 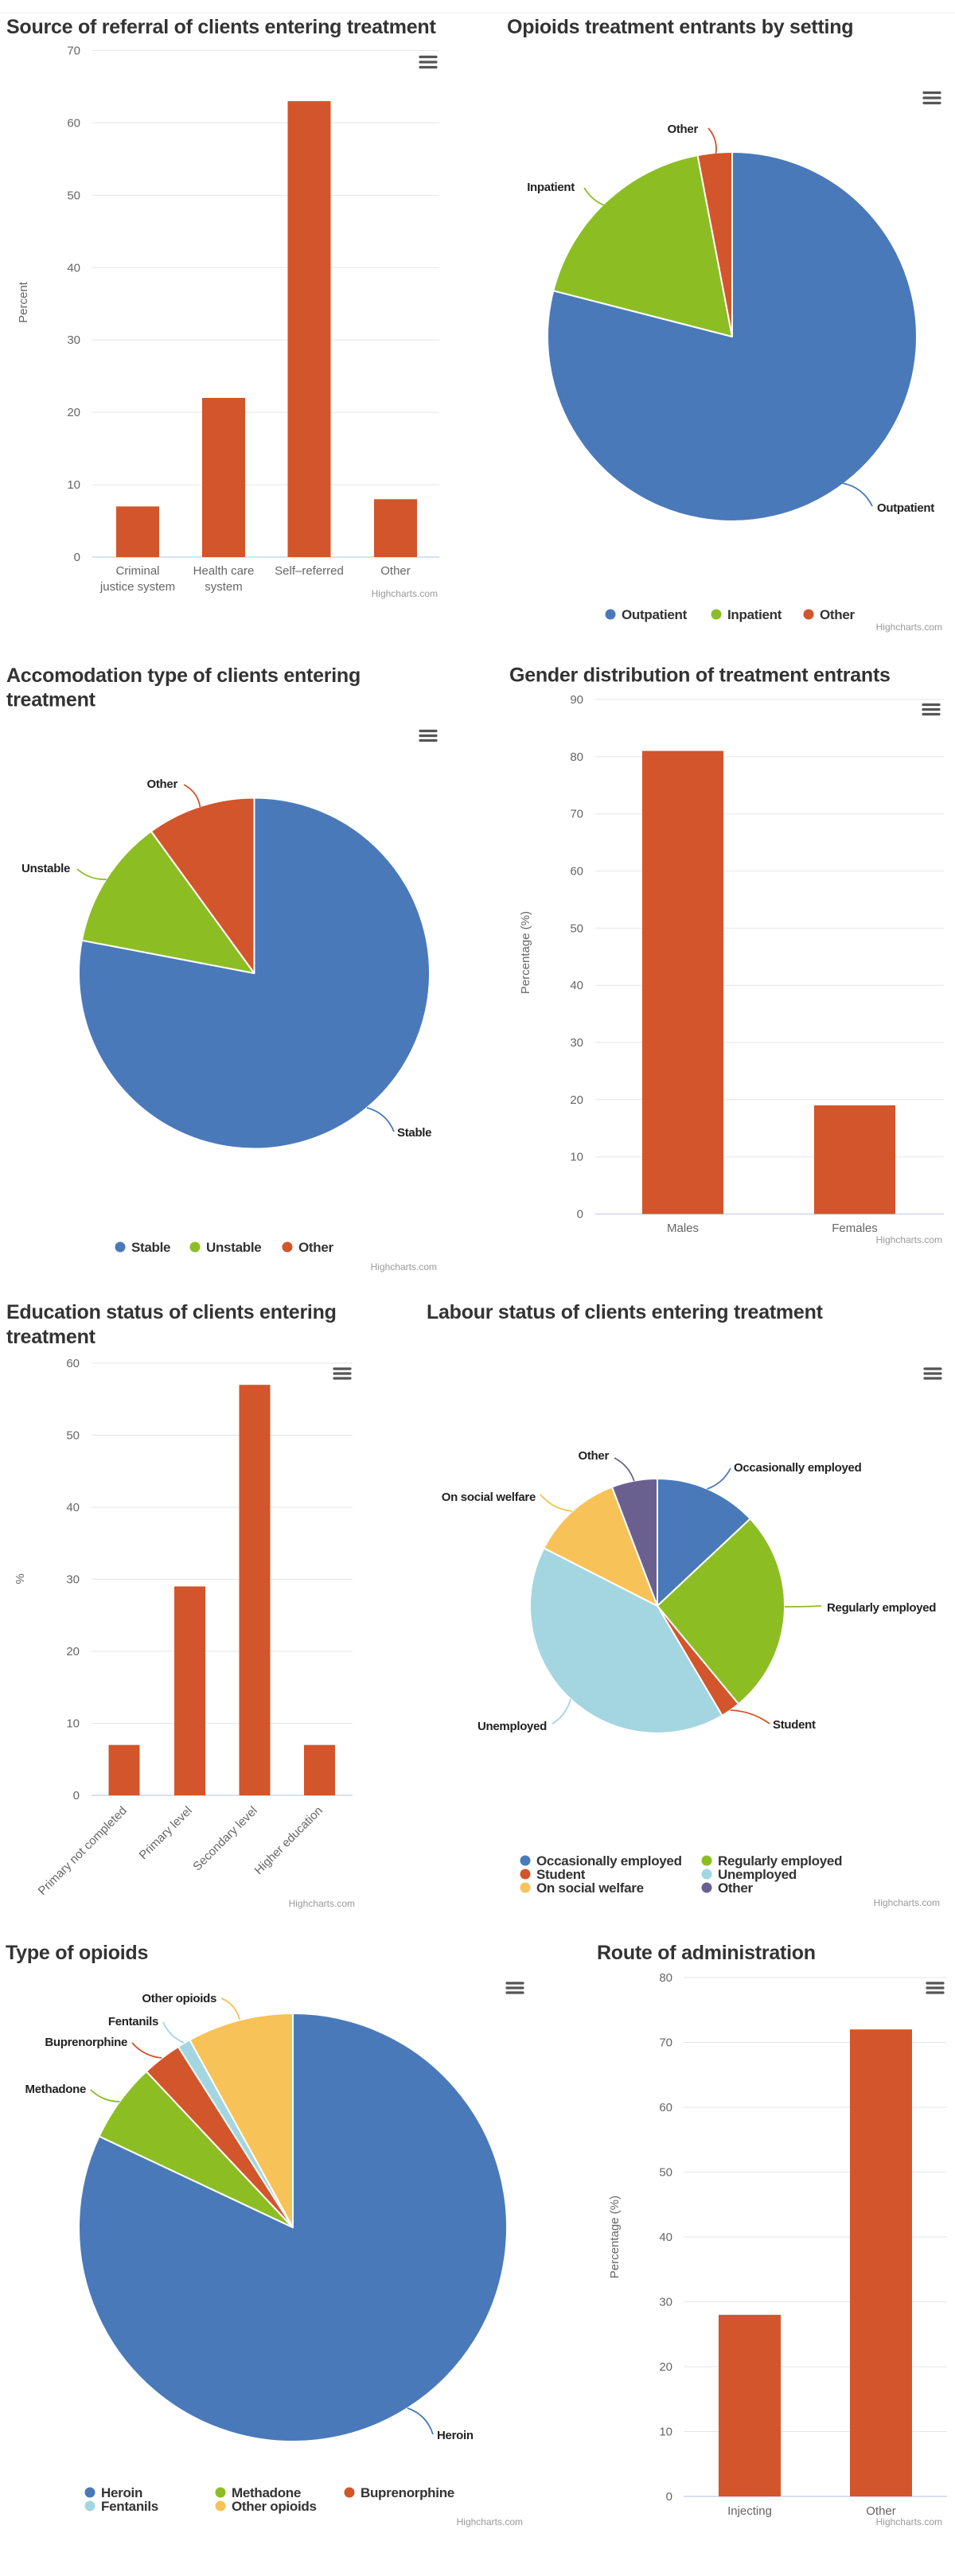 I want to click on svg-text: justice system, so click(x=137, y=587).